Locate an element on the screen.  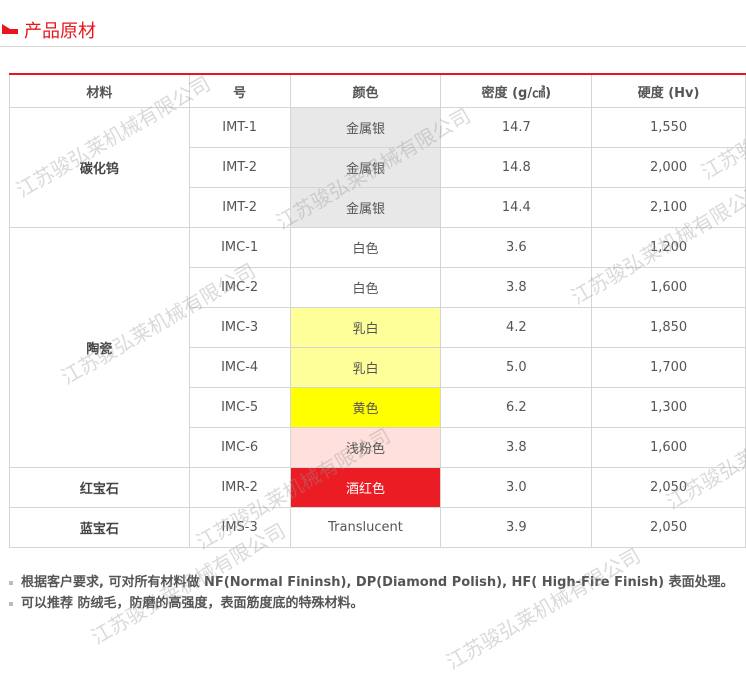
table-row: IMC-6 浅粉色 3.8 1,600 is located at coordinates (378, 447).